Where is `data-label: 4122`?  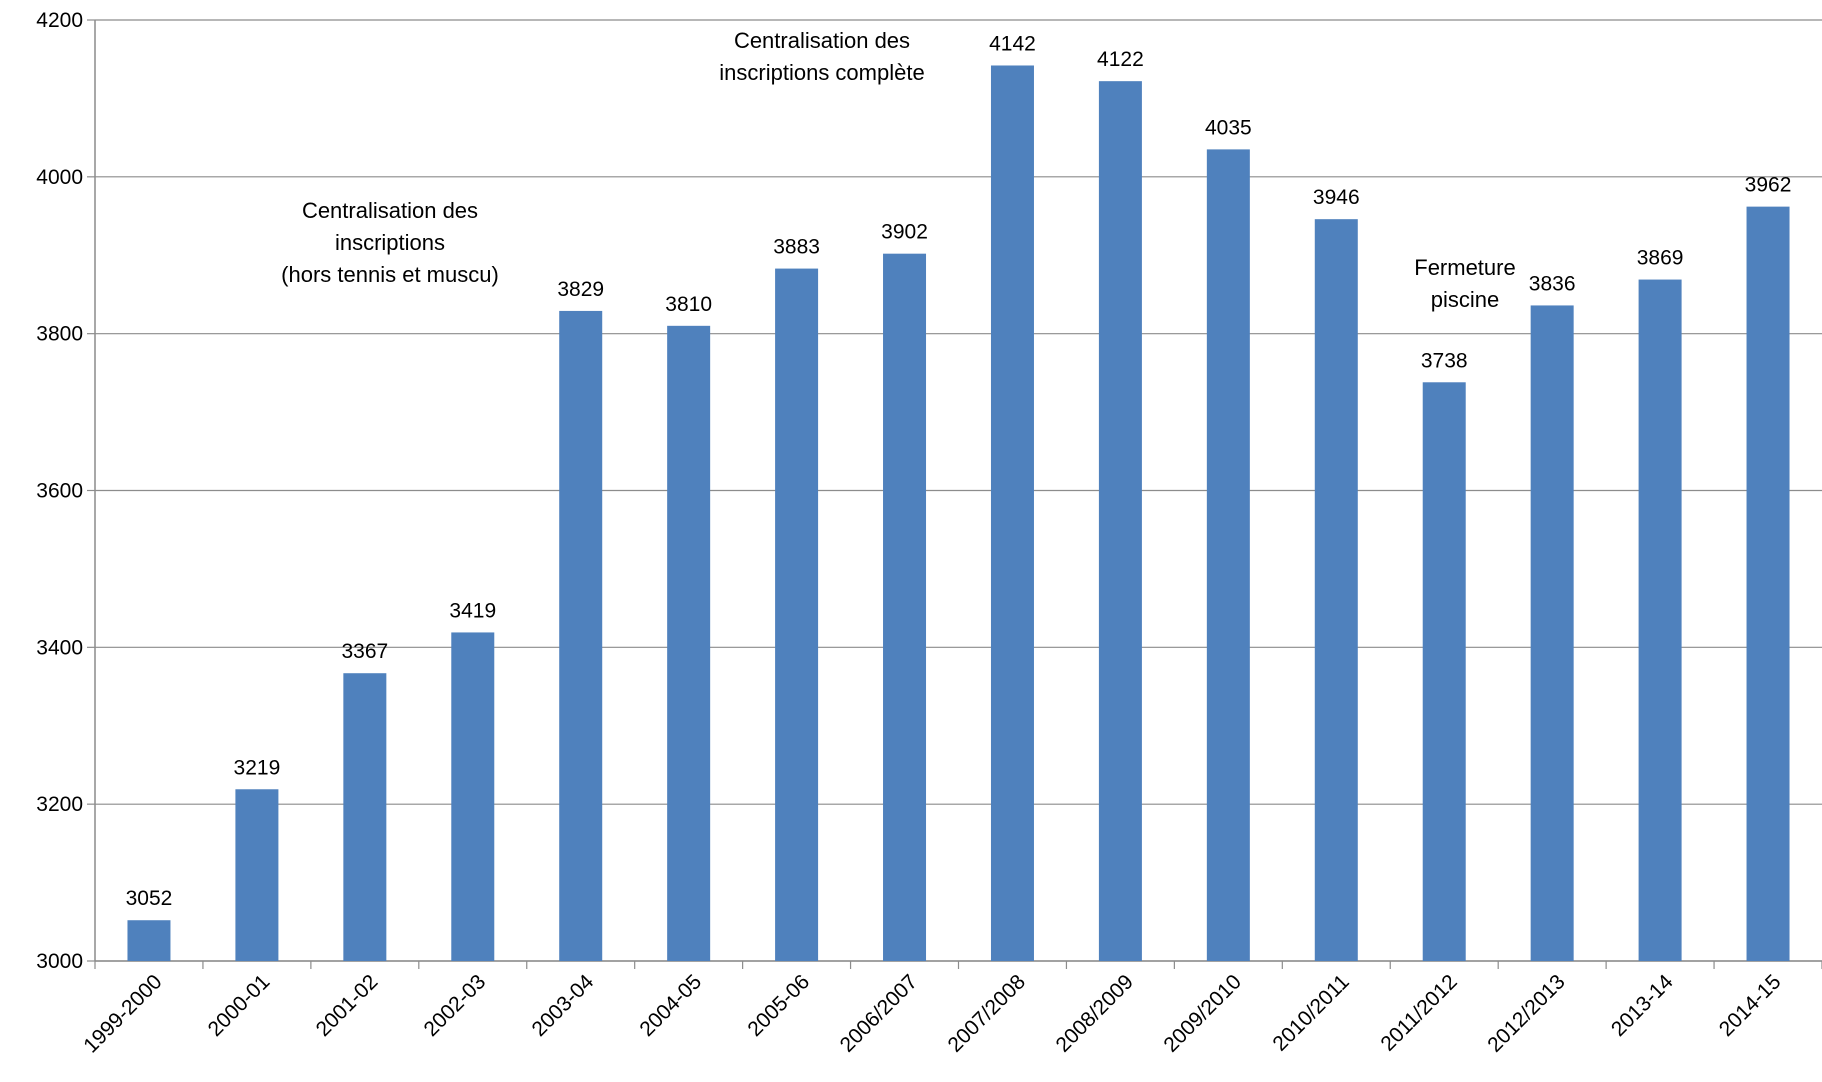
data-label: 4122 is located at coordinates (1120, 59).